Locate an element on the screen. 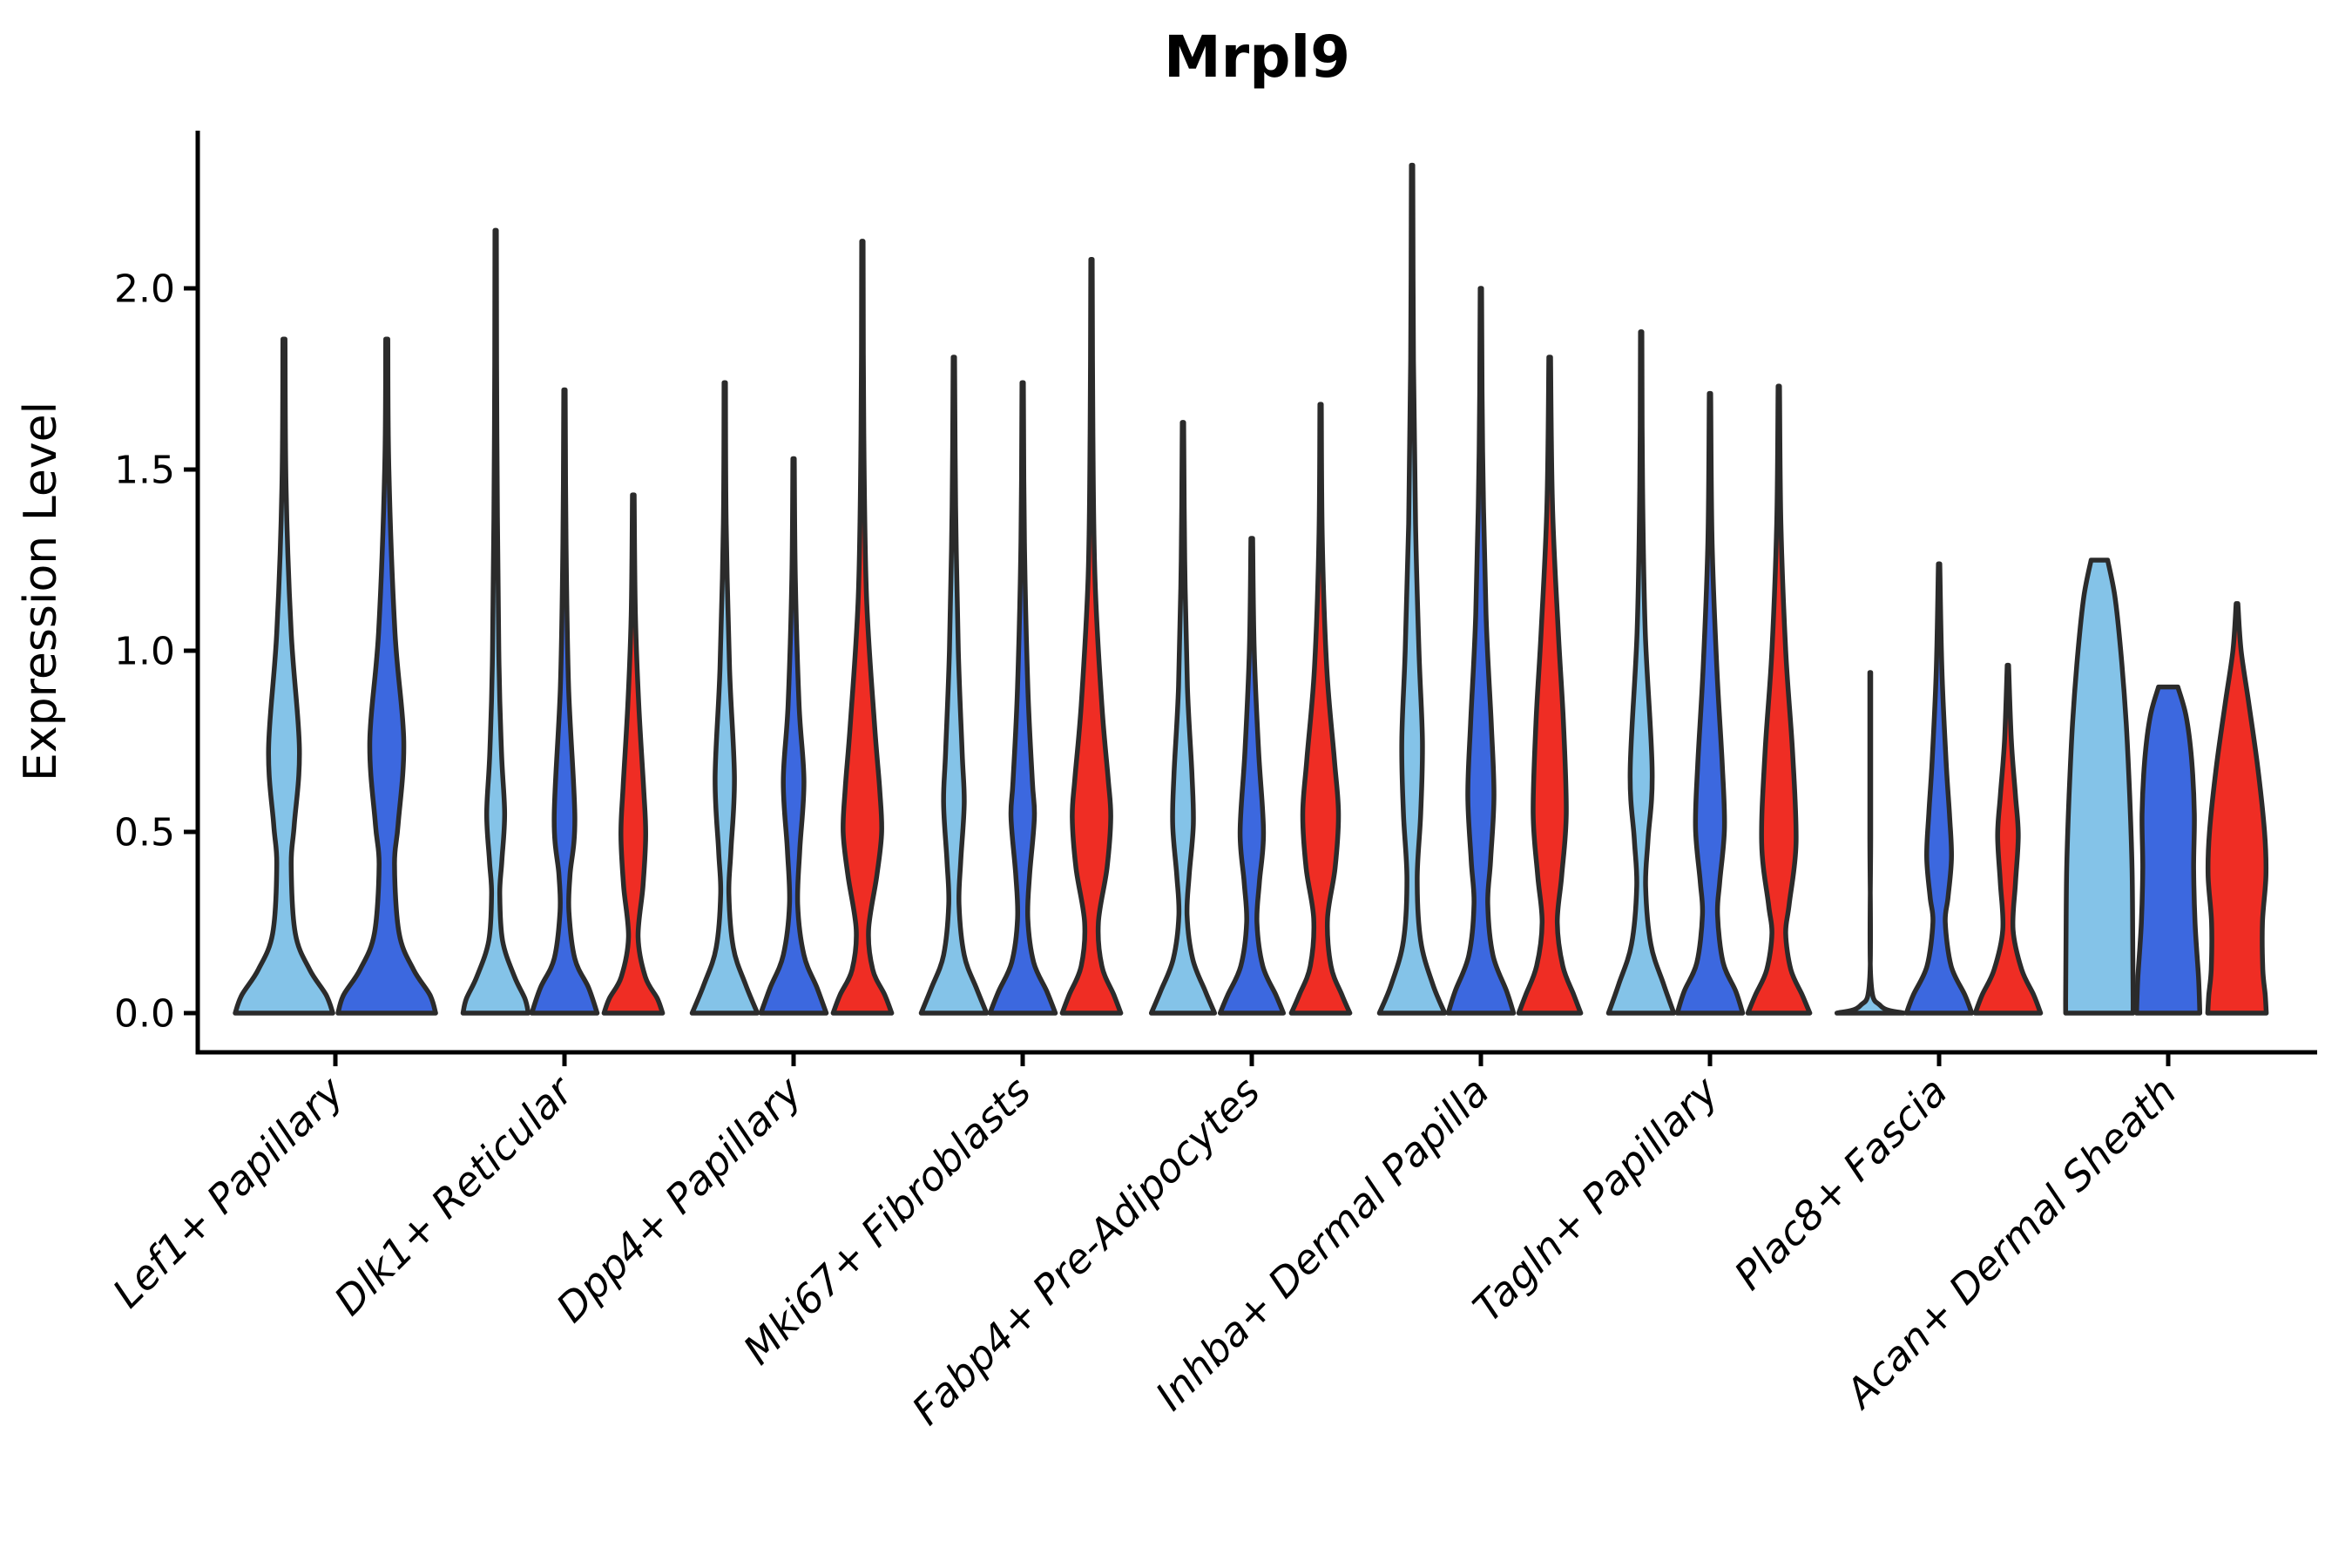 Image resolution: width=2352 pixels, height=1568 pixels. x-tick-label: Dlk1+ Reticular is located at coordinates (455, 1194).